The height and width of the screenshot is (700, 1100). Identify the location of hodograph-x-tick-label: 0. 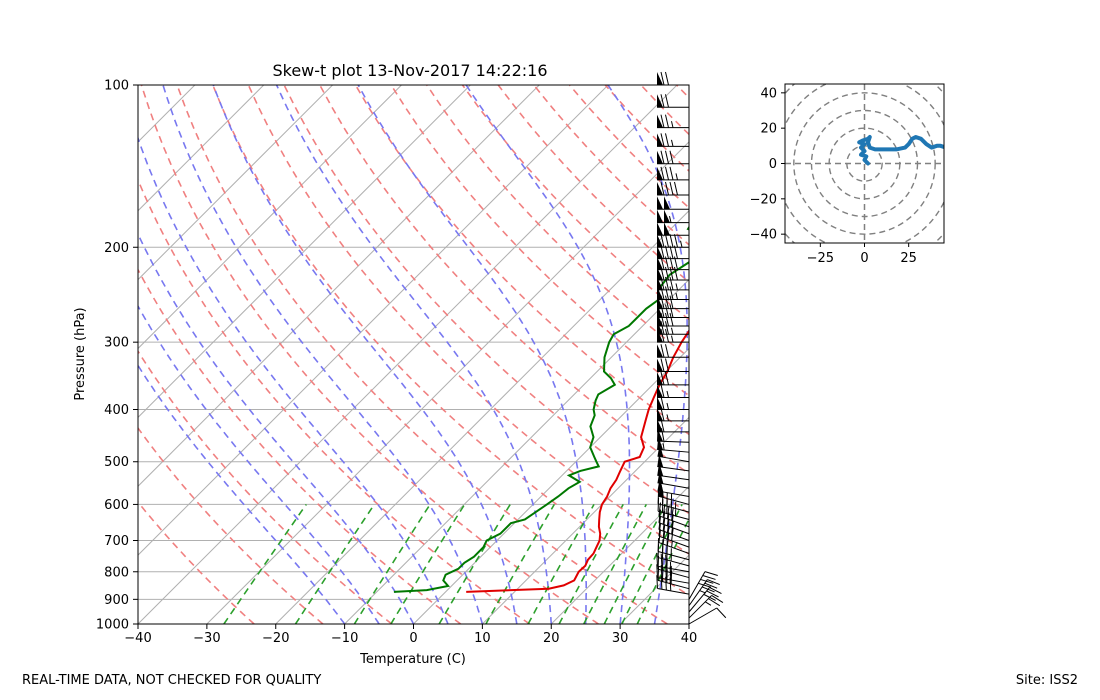
(864, 258).